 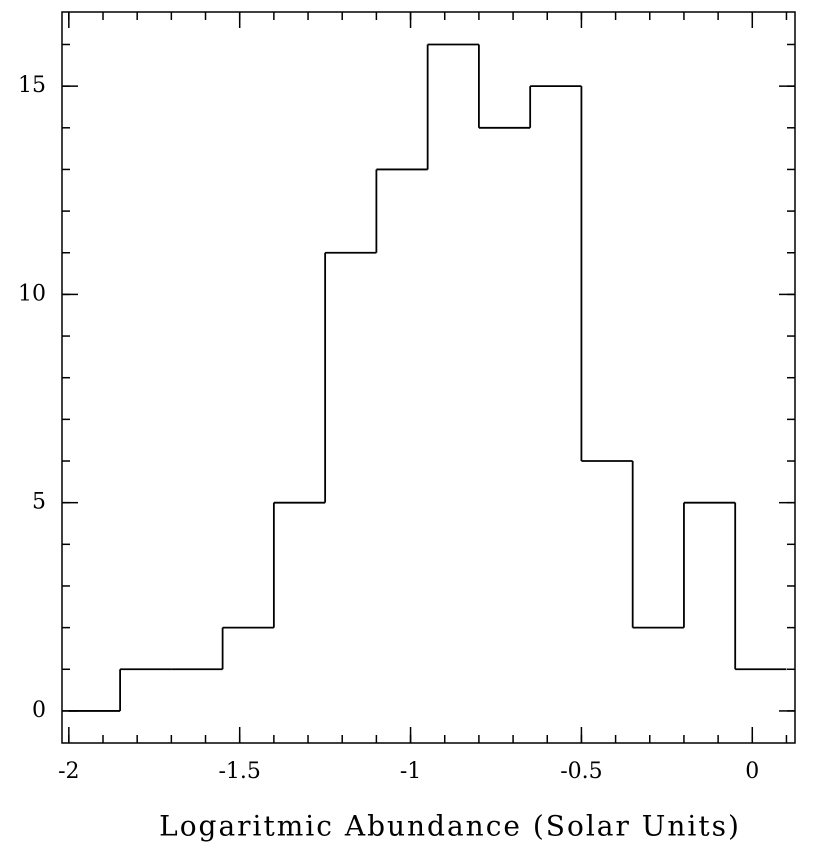 I want to click on x-tick-label: -1.5, so click(x=239, y=771).